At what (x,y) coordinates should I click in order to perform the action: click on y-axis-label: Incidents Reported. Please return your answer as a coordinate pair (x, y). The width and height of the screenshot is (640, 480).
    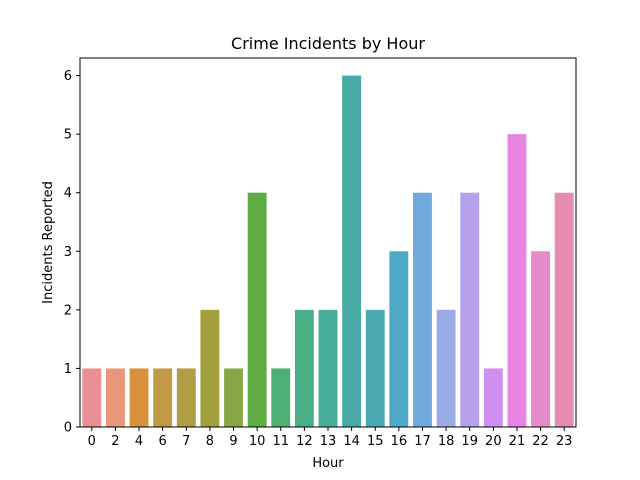
    Looking at the image, I should click on (48, 242).